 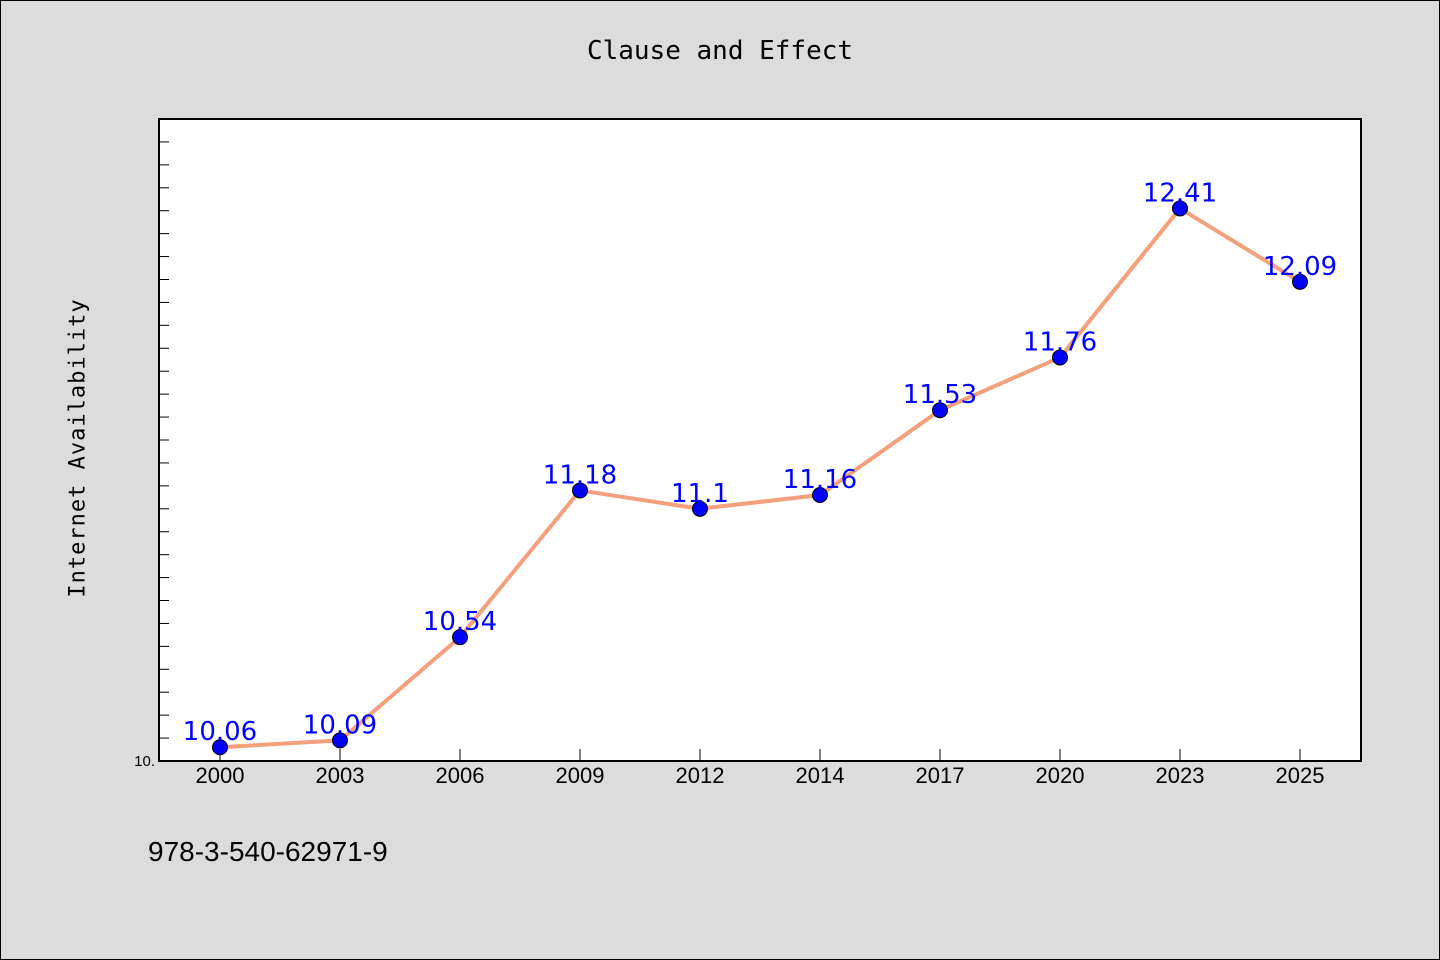 I want to click on x-tick-label: 2009, so click(x=580, y=775).